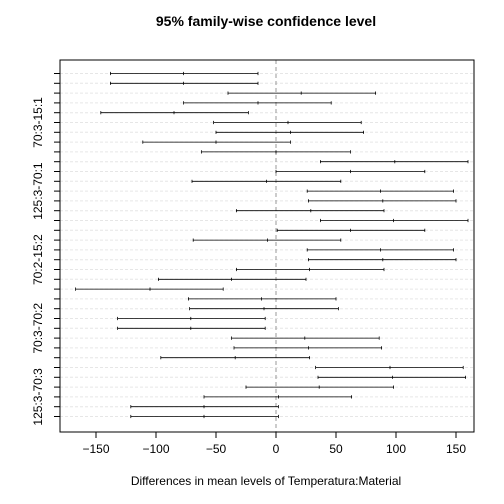 The image size is (504, 504). Describe the element at coordinates (38, 328) in the screenshot. I see `y-tick-label: 70:3-70:2` at that location.